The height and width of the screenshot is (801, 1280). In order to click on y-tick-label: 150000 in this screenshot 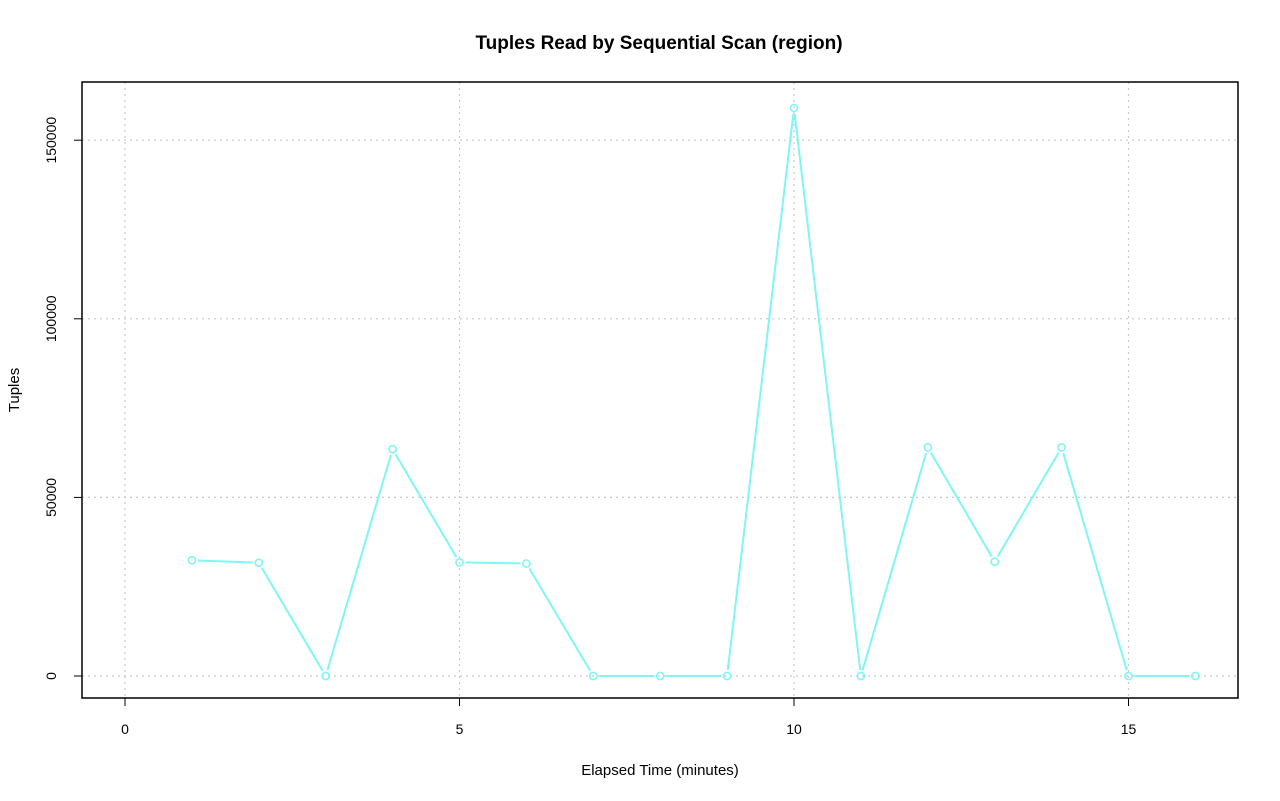, I will do `click(51, 140)`.